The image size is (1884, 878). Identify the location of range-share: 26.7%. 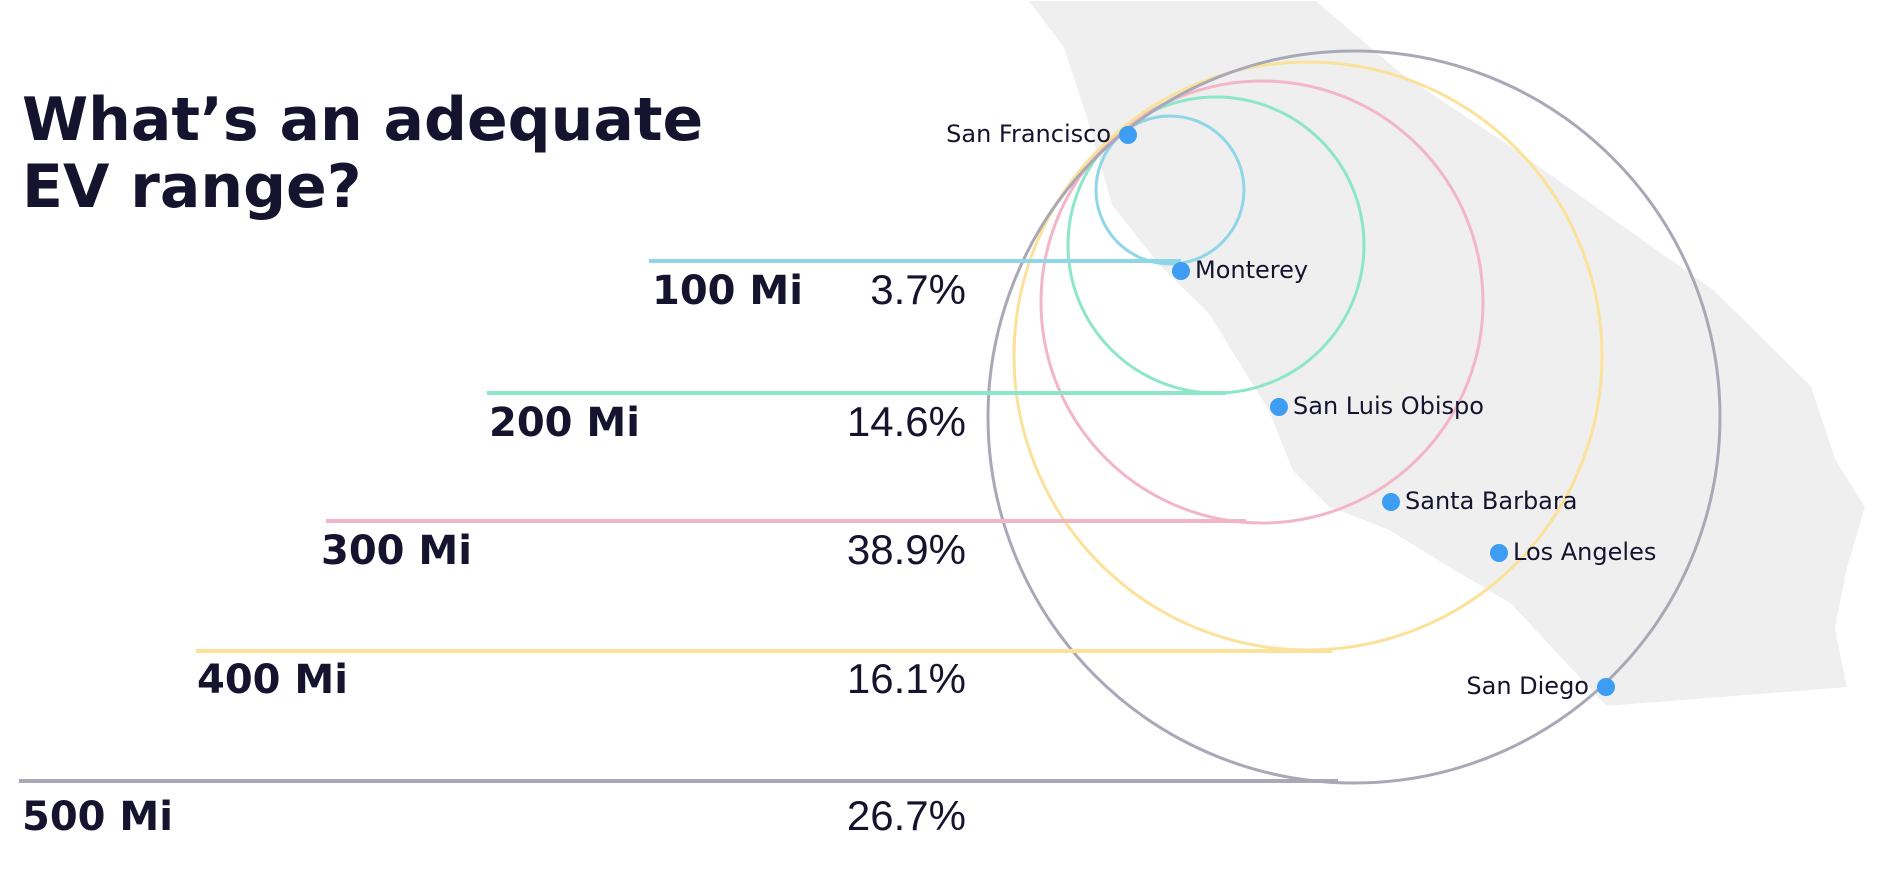
(906, 815).